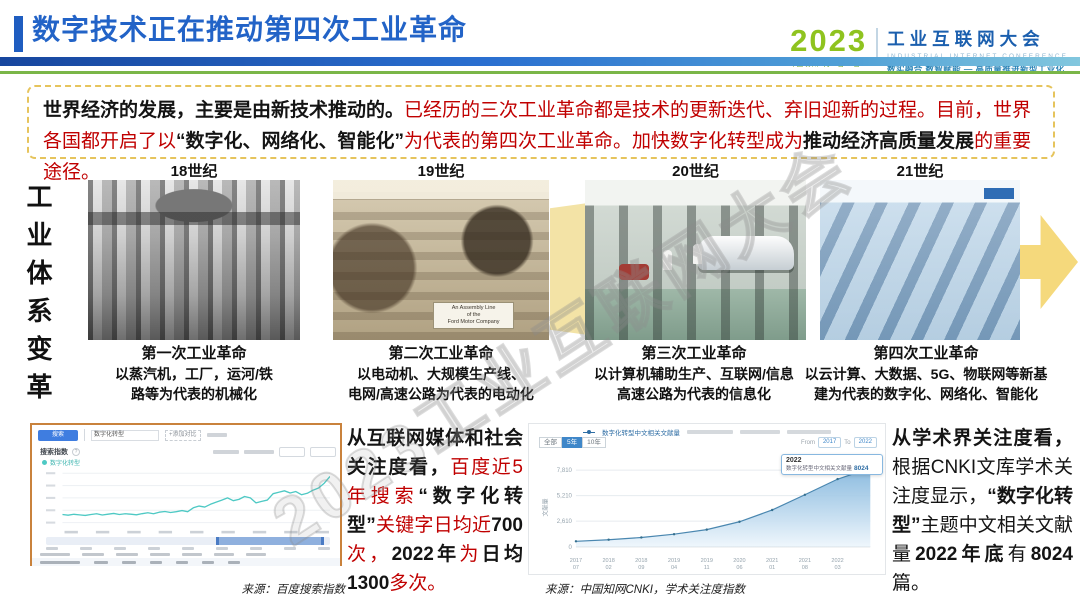 The image size is (1080, 608). Describe the element at coordinates (837, 561) in the screenshot. I see `svg-text: 2022` at that location.